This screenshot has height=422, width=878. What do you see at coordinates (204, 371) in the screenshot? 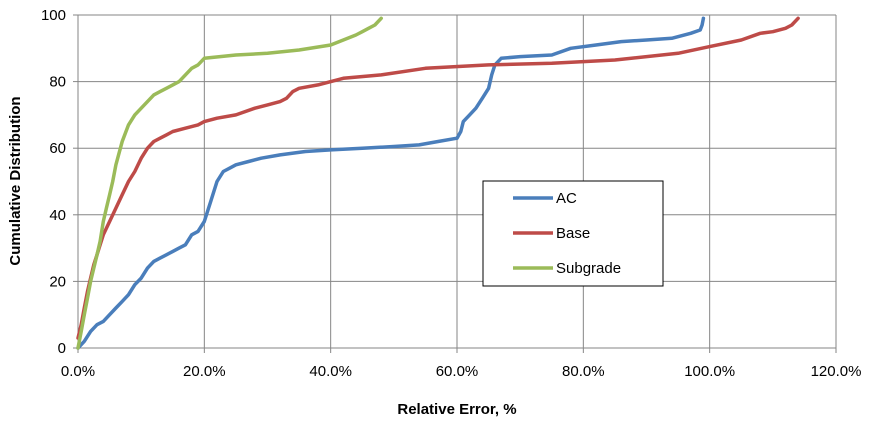
I see `x-tick-label: 20.0%` at bounding box center [204, 371].